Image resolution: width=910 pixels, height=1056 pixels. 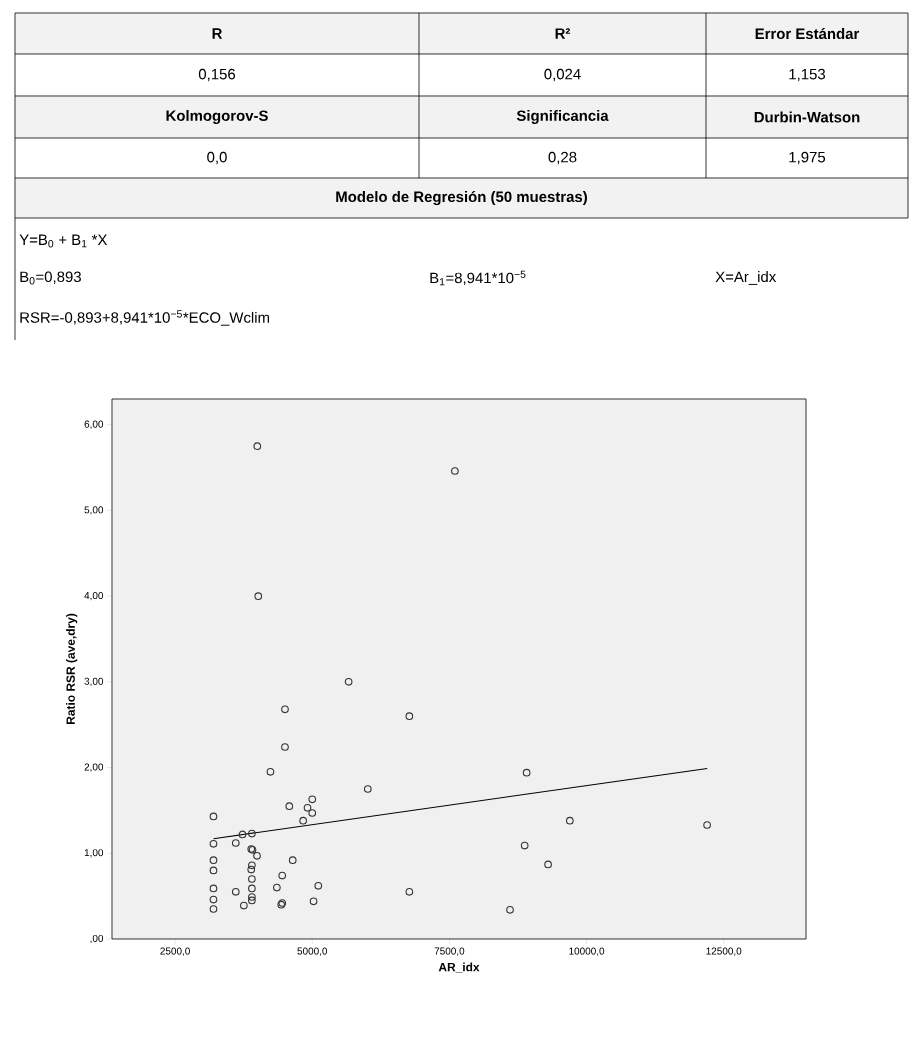 What do you see at coordinates (94, 853) in the screenshot?
I see `y-tick-label: 1,00` at bounding box center [94, 853].